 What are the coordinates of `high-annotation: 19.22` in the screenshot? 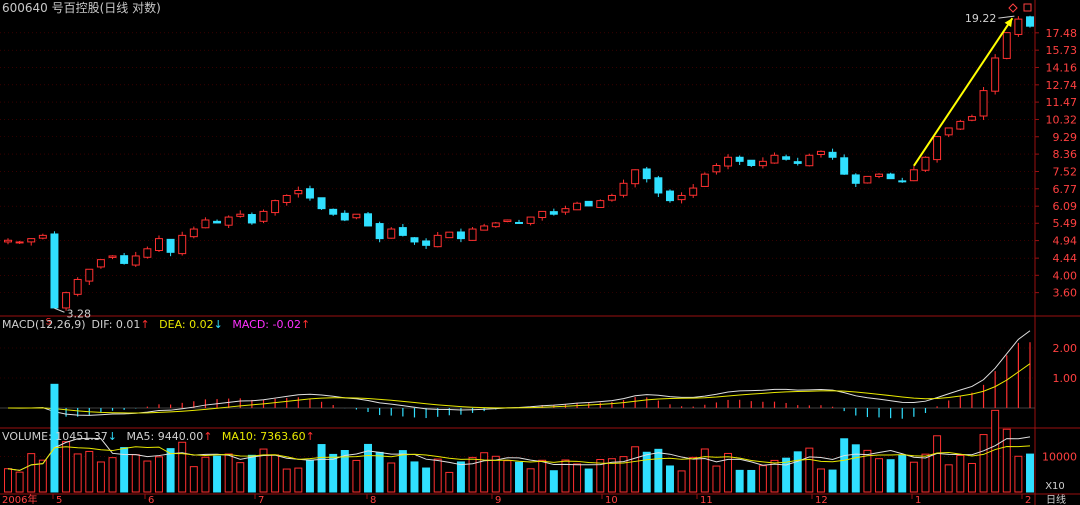 It's located at (981, 18).